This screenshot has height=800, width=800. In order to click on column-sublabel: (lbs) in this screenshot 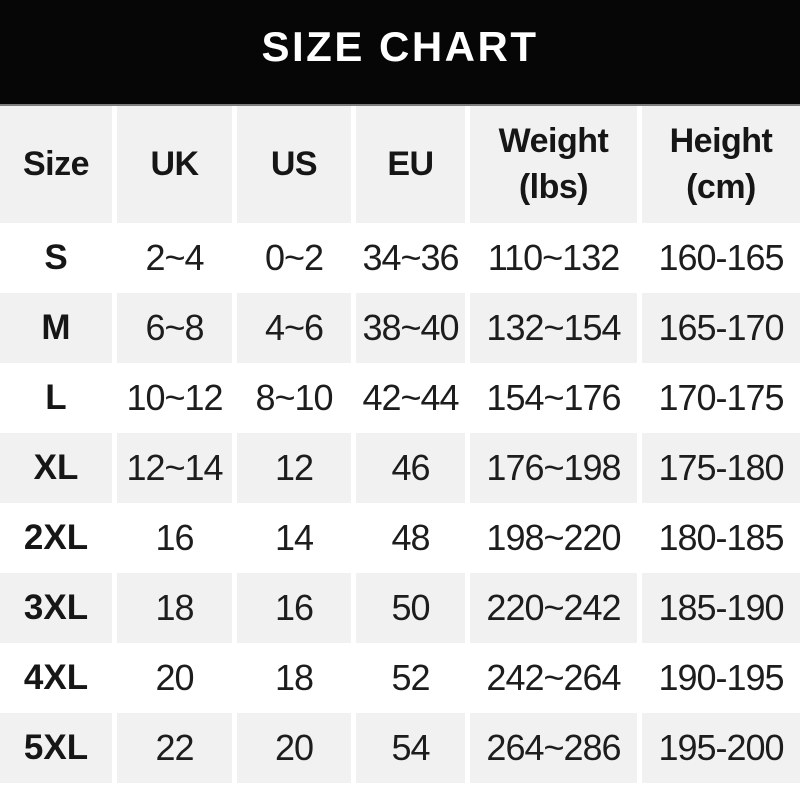, I will do `click(553, 186)`.